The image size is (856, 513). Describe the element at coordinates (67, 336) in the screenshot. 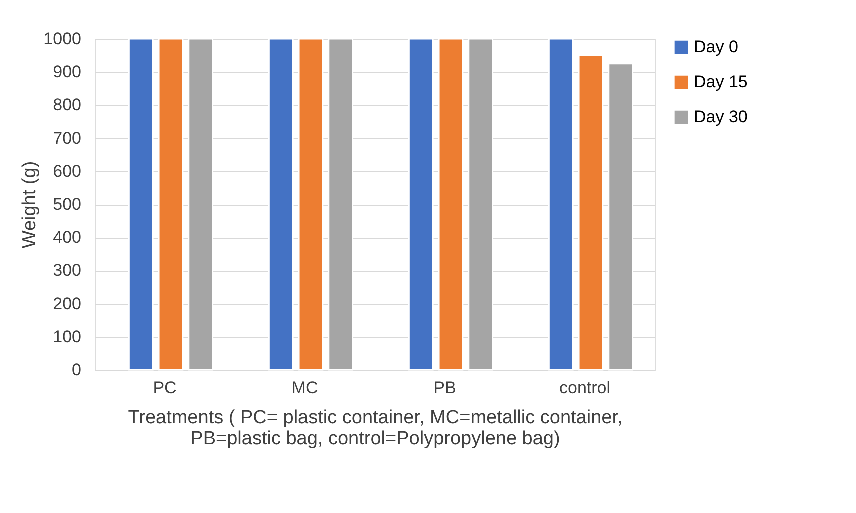

I see `y-tick-label: 100` at that location.